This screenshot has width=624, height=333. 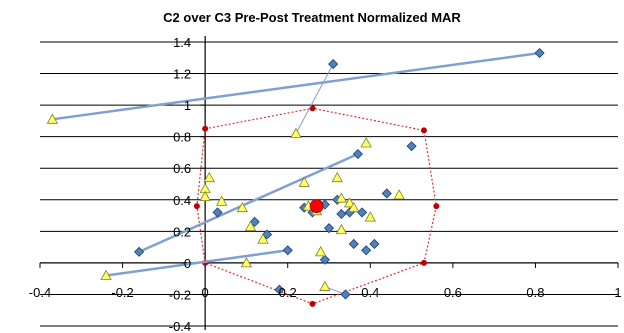 I want to click on x-tick-label: -0.2, so click(x=122, y=292).